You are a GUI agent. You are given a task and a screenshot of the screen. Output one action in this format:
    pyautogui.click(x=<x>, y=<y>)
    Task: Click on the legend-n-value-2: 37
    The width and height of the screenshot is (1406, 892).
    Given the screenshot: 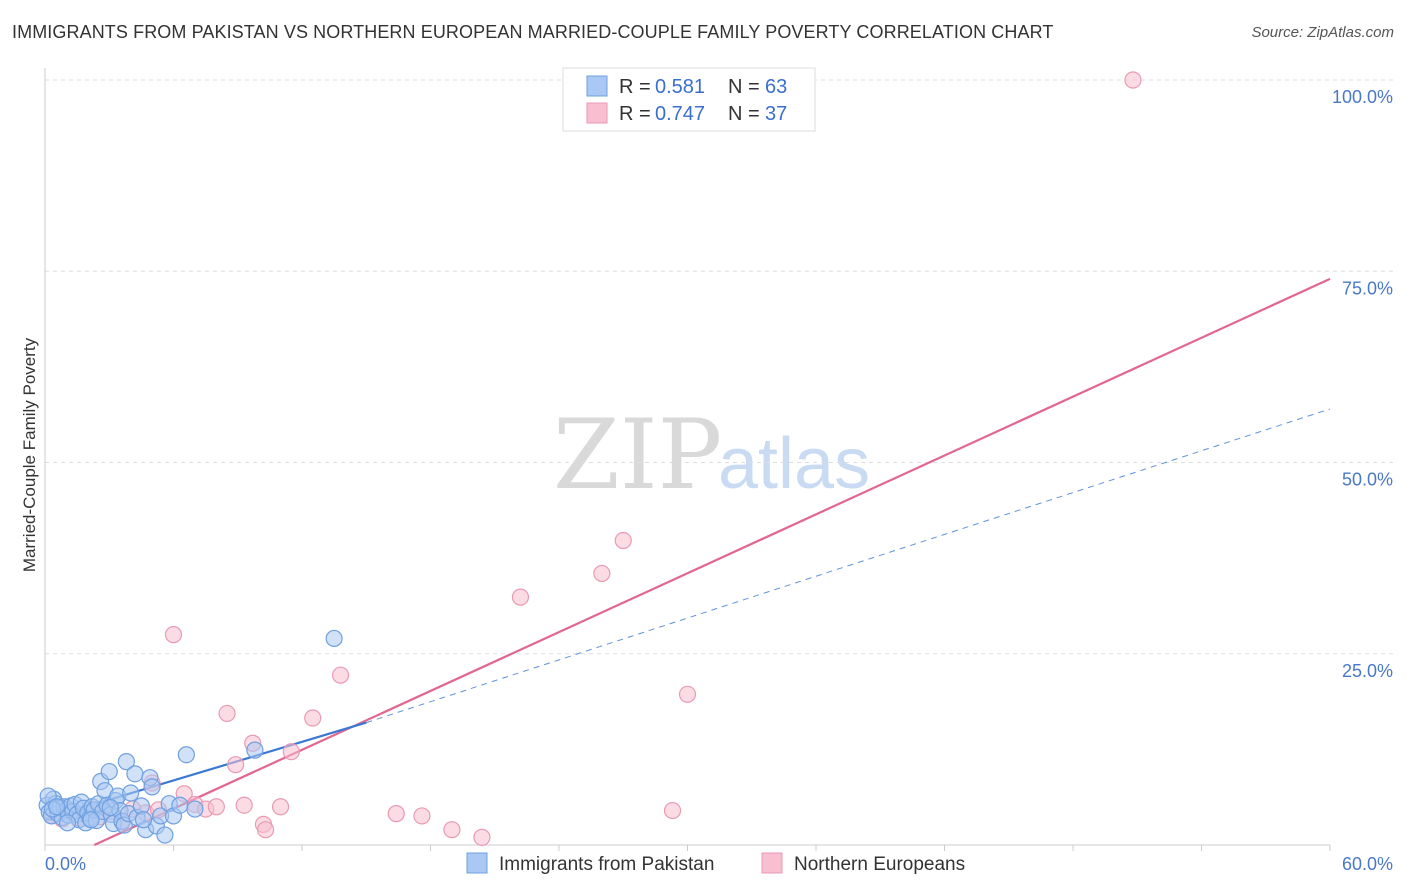 What is the action you would take?
    pyautogui.click(x=776, y=114)
    